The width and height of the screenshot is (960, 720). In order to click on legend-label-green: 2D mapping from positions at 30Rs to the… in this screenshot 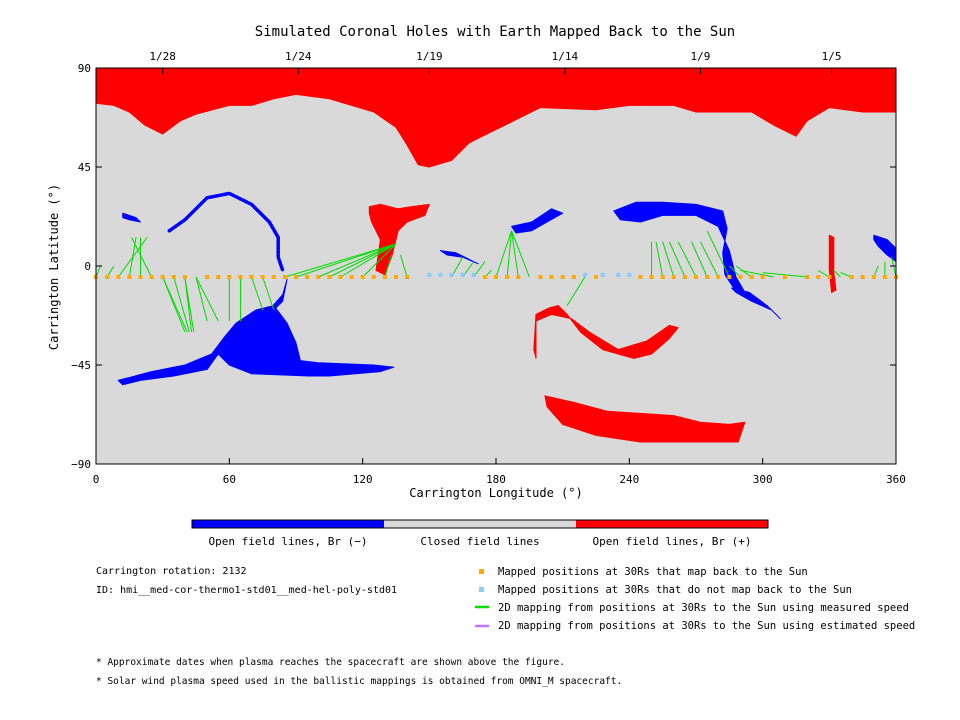, I will do `click(703, 608)`.